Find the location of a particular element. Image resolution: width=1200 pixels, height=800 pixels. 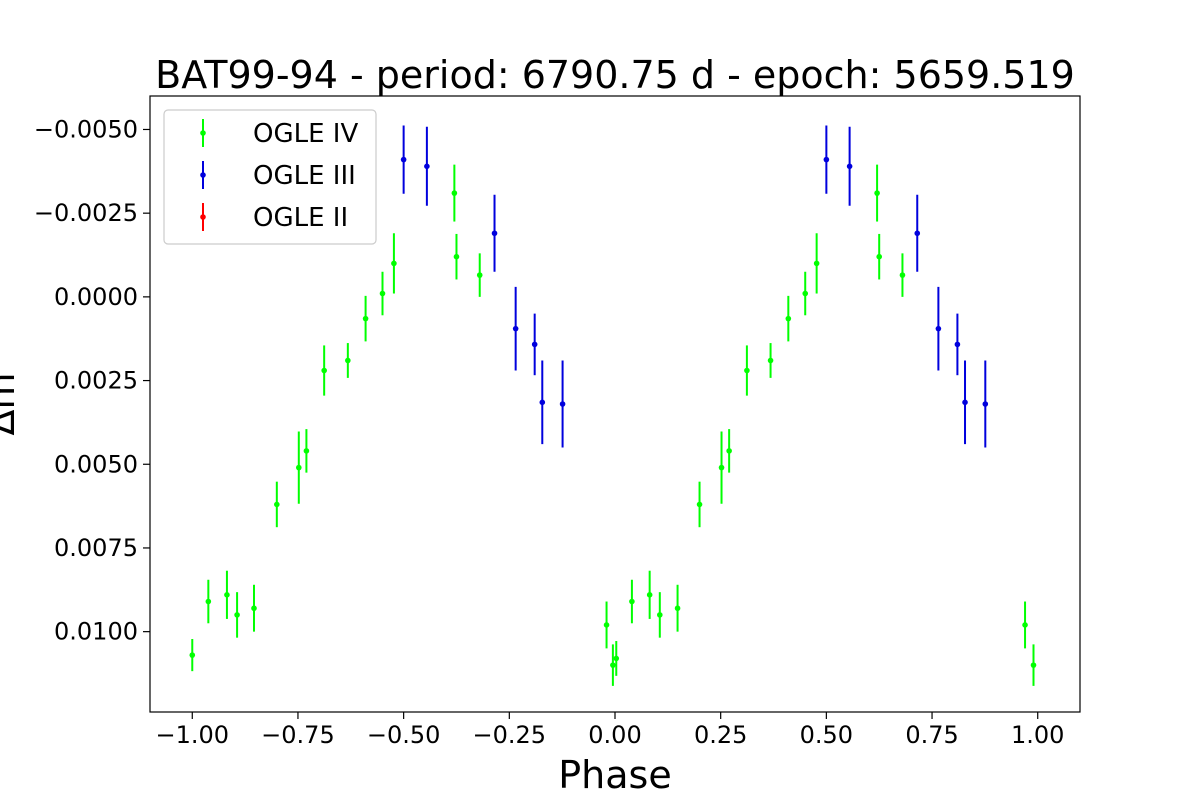

y-tick-label: 0.0050 is located at coordinates (96, 464).